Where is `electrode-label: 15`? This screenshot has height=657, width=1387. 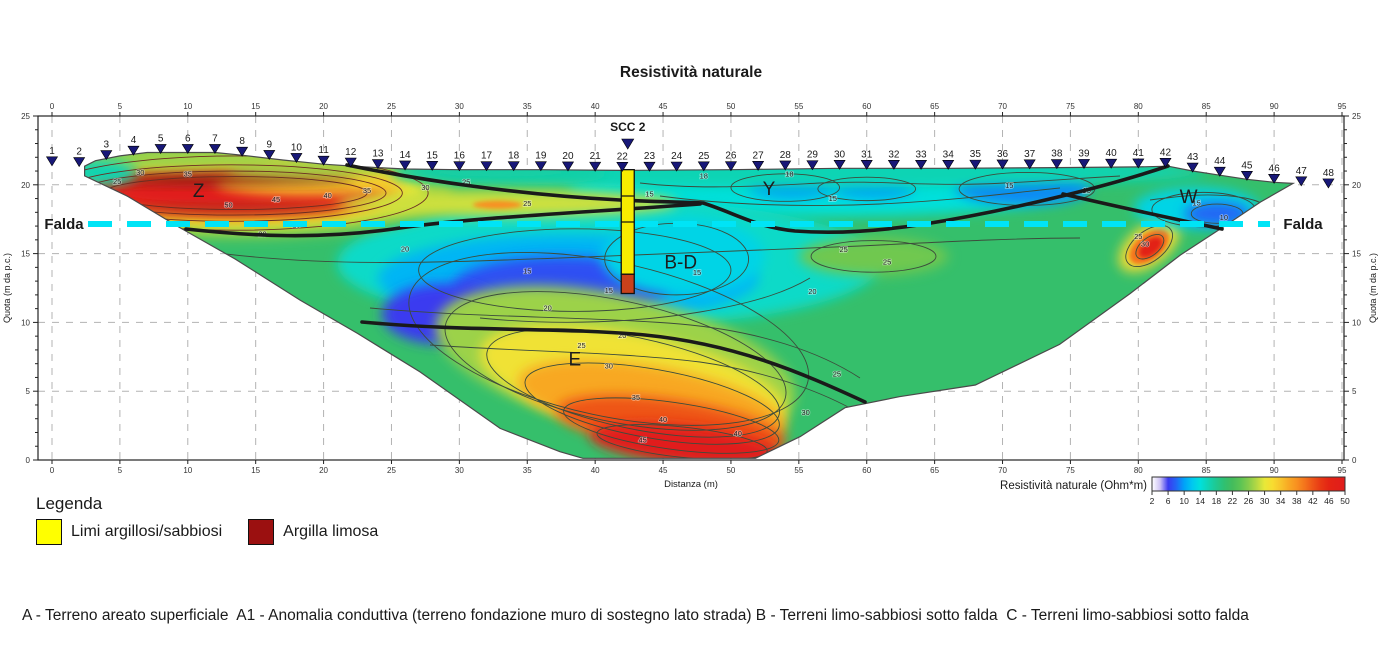
electrode-label: 15 is located at coordinates (433, 155).